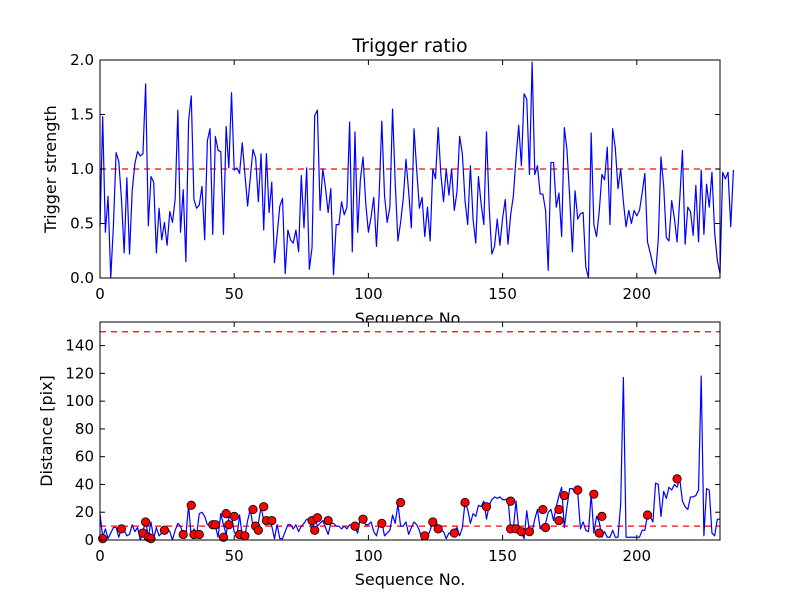  I want to click on bottom-x-axis-label: Sequence No., so click(410, 579).